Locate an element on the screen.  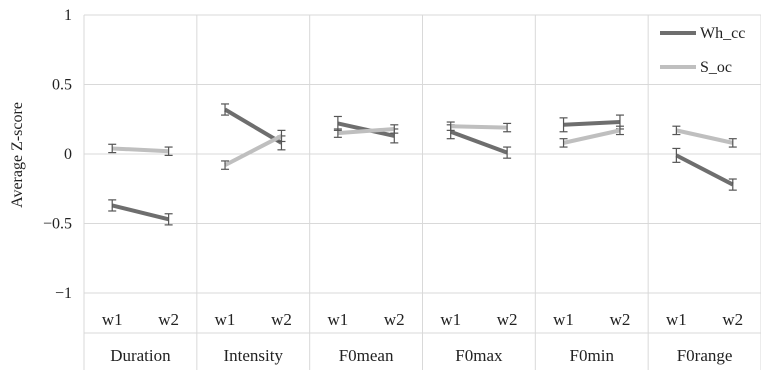
legend-item: S_oc is located at coordinates (696, 67).